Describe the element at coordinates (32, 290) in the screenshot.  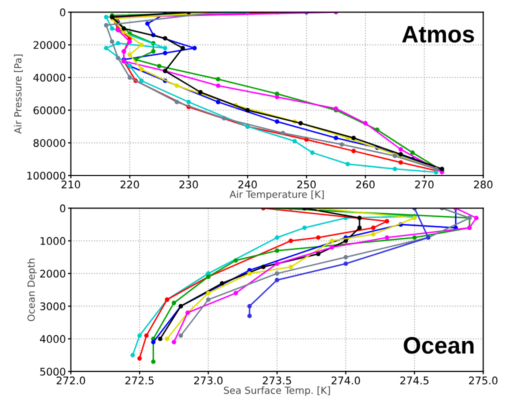
I see `y-axis-title: Ocean Depth` at that location.